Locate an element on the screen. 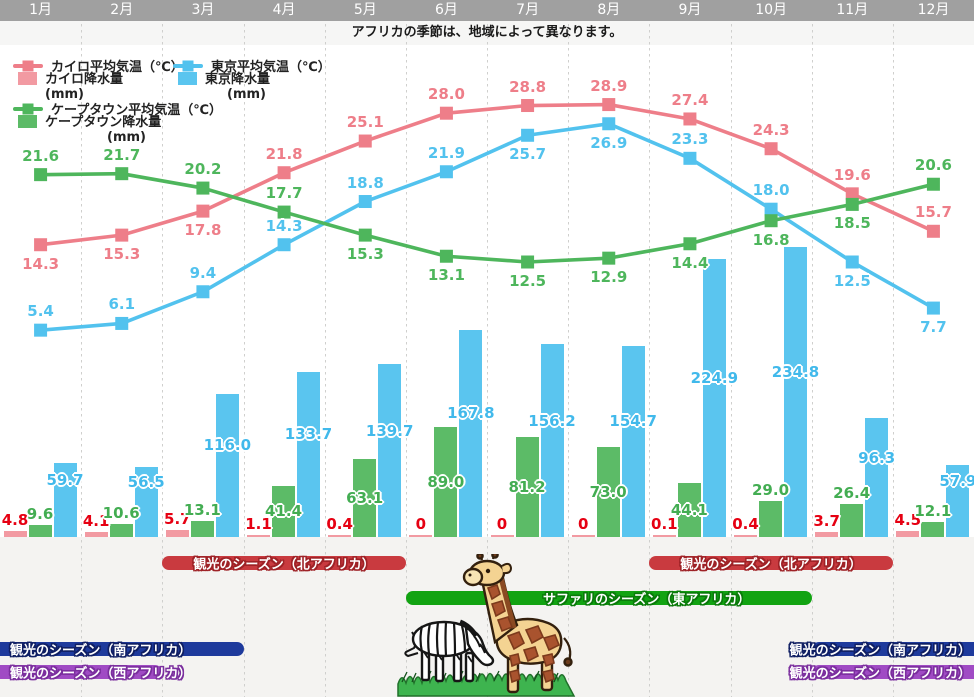 This screenshot has height=697, width=974. month-label: 3月 is located at coordinates (203, 10).